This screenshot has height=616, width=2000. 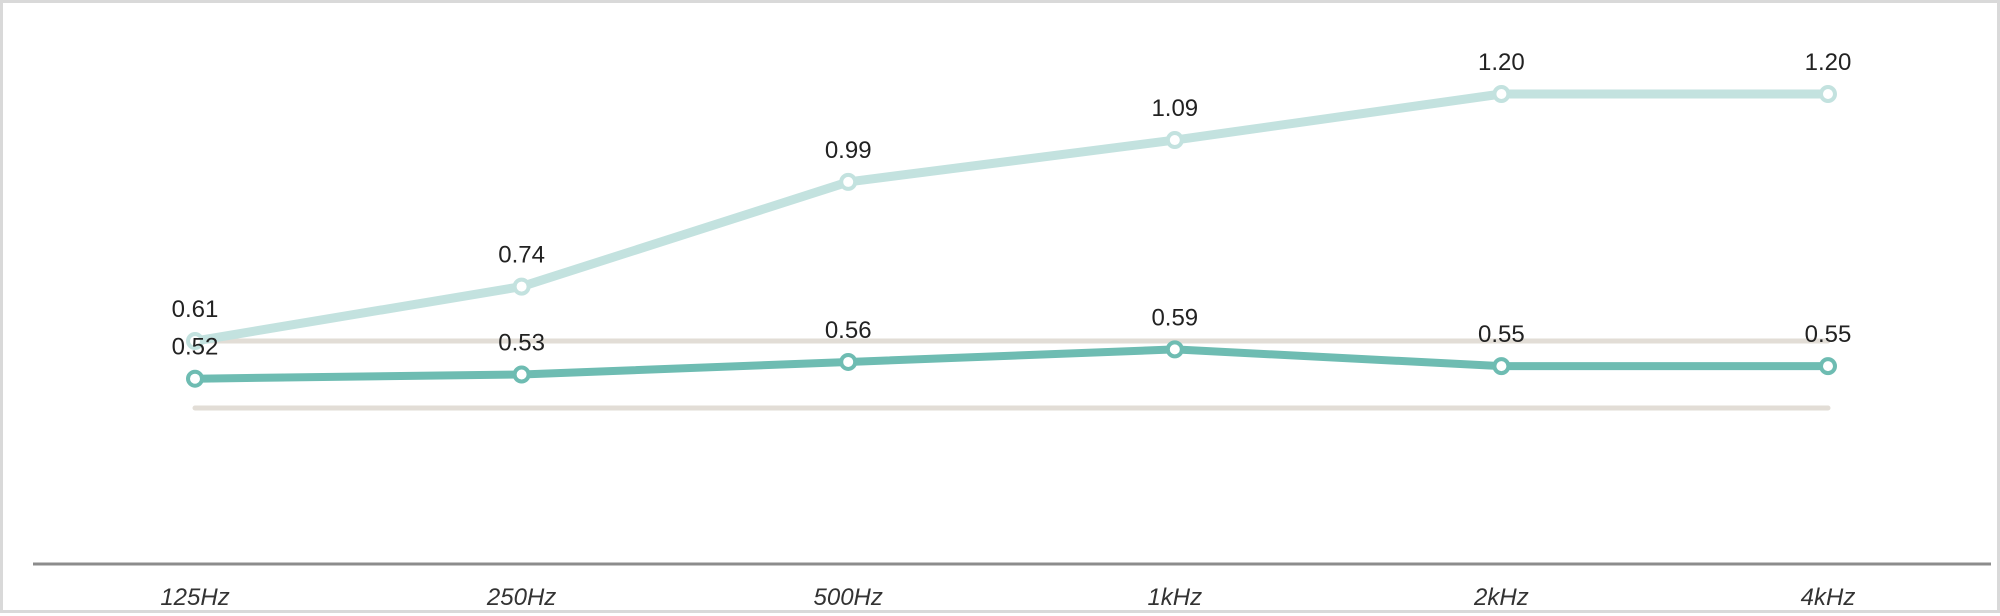 What do you see at coordinates (848, 150) in the screenshot?
I see `series-1-data-label-3: 0.99` at bounding box center [848, 150].